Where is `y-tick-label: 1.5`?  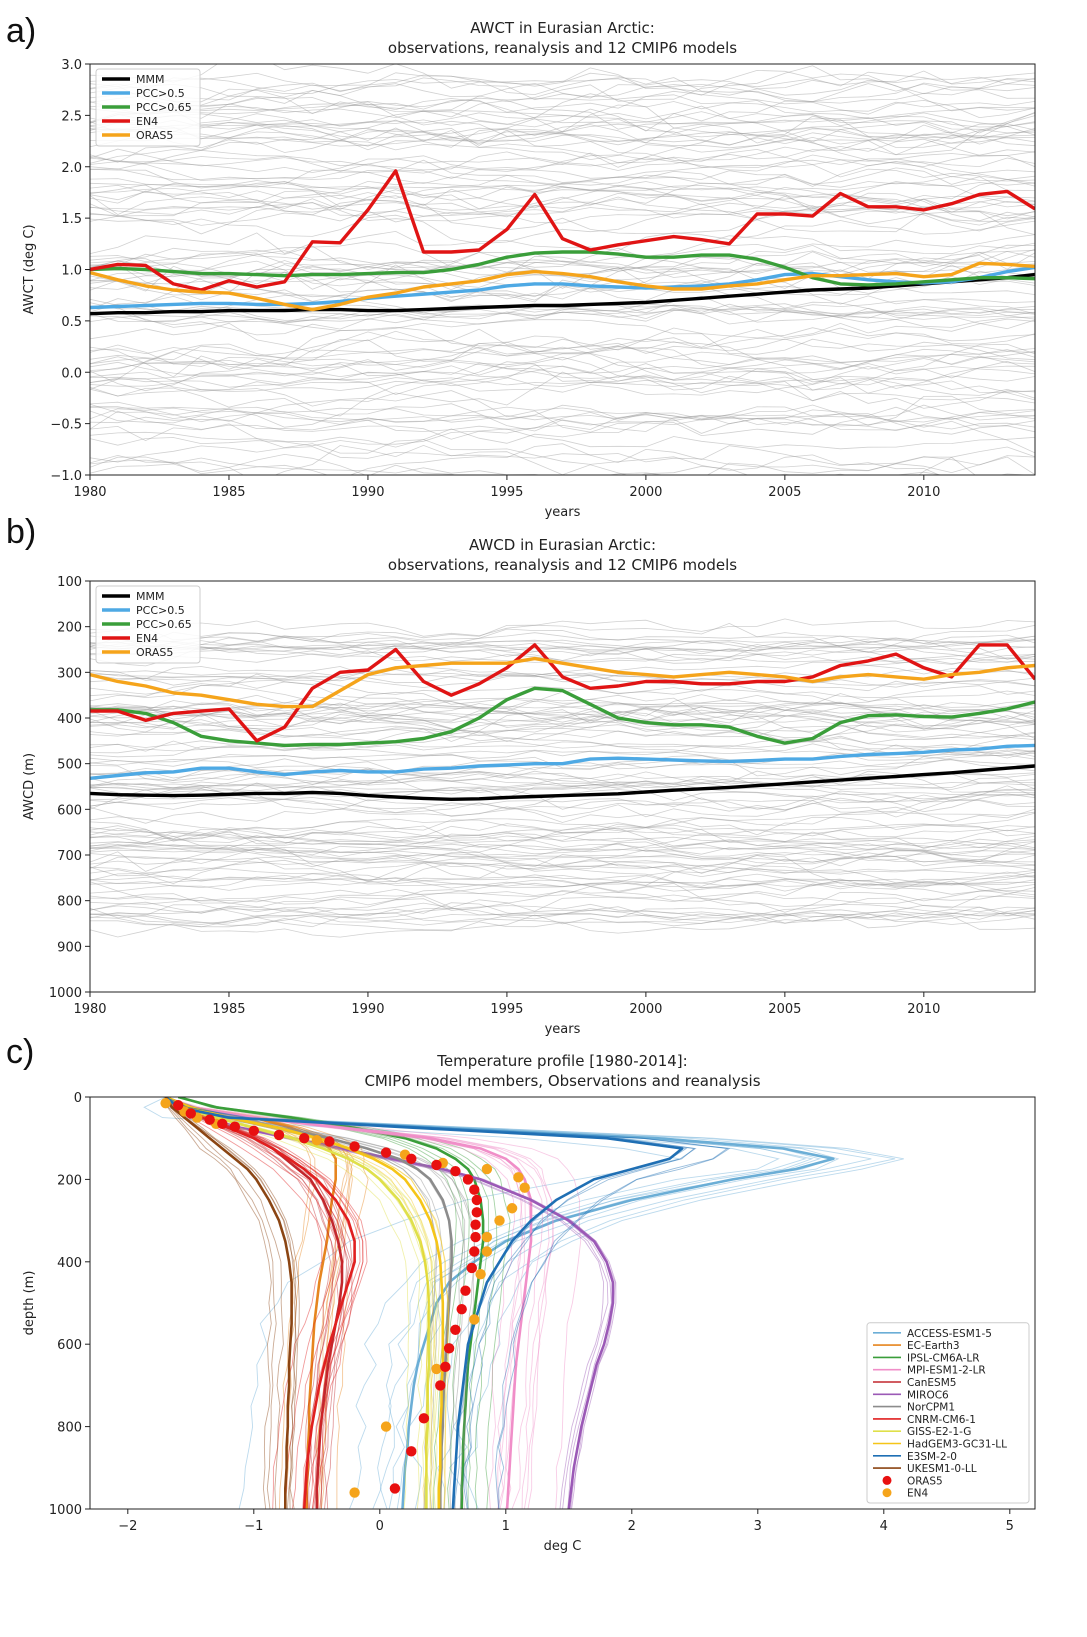
y-tick-label: 1.5 is located at coordinates (71, 219).